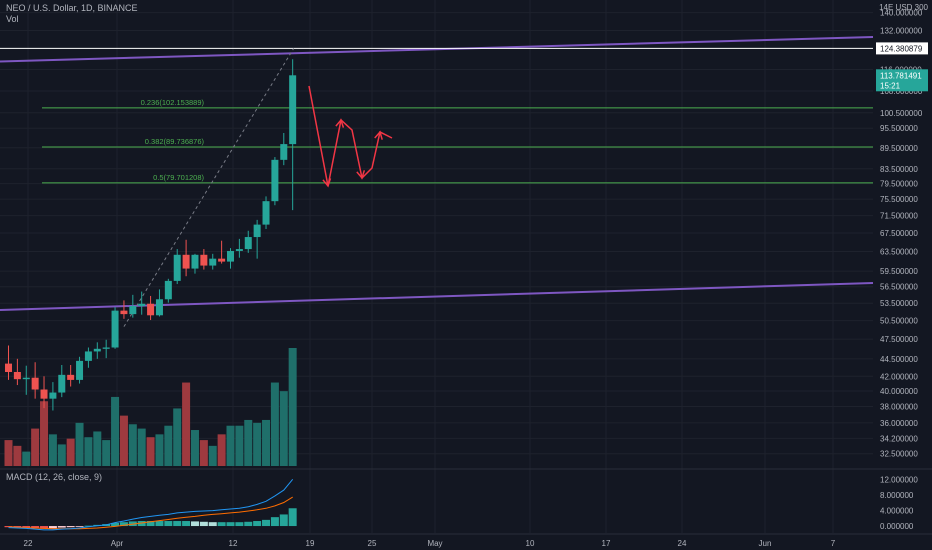  What do you see at coordinates (899, 303) in the screenshot?
I see `price-tick-label: 53.500000` at bounding box center [899, 303].